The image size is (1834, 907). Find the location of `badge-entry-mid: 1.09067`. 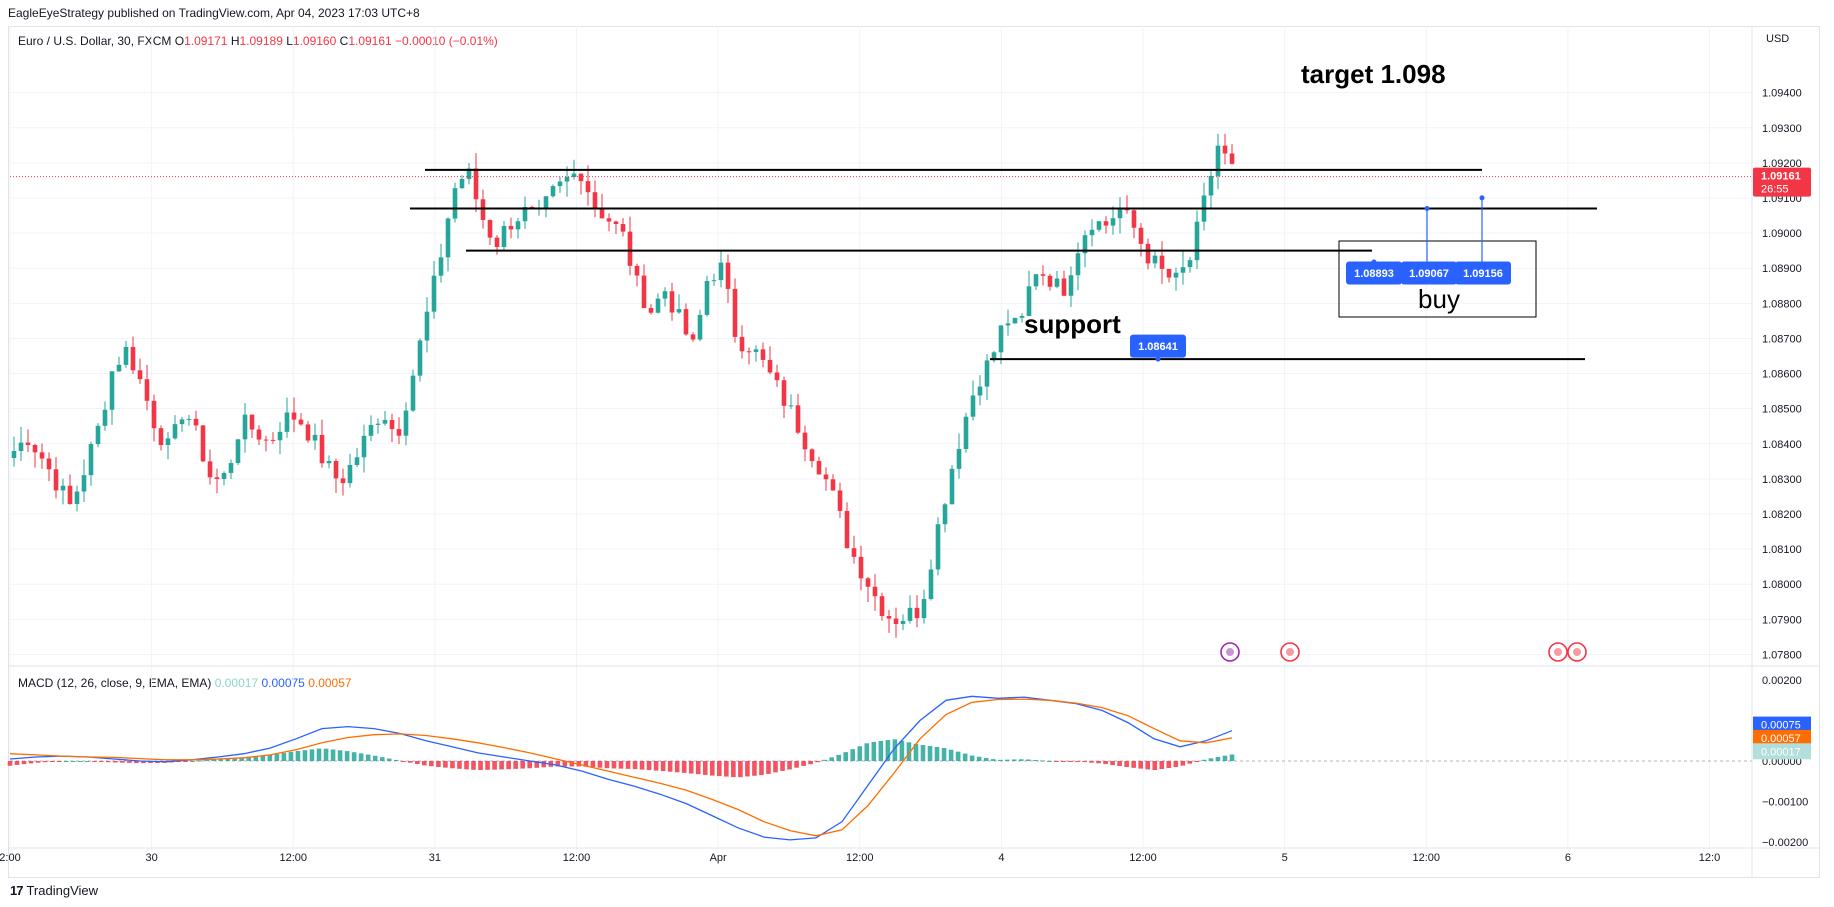

badge-entry-mid: 1.09067 is located at coordinates (1429, 273).